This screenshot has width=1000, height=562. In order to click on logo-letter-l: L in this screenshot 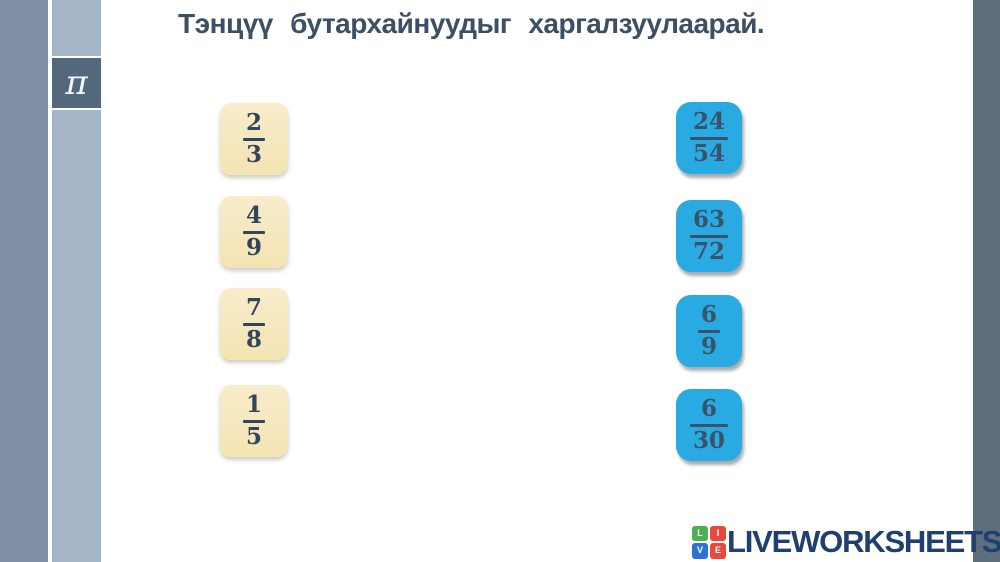, I will do `click(700, 533)`.